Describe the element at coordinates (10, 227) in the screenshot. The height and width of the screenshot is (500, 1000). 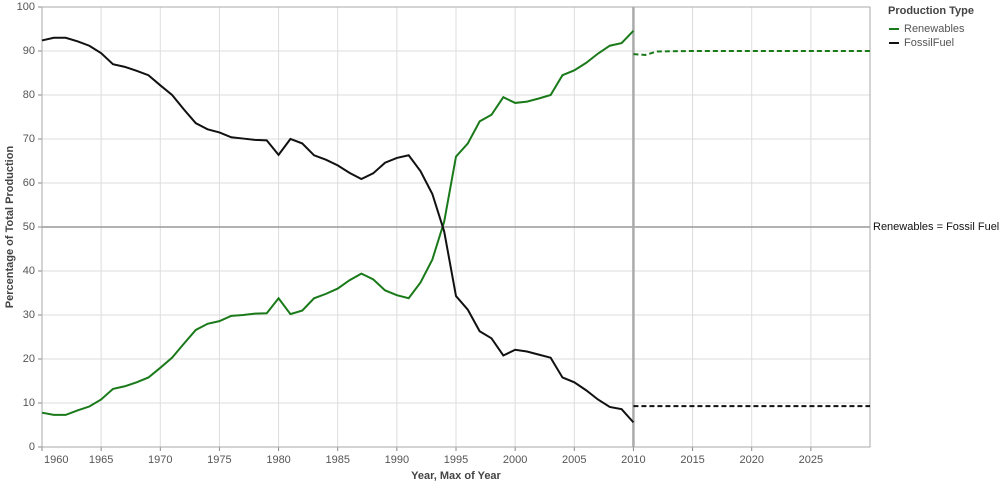
I see `y-axis-title: Percentage of Total Production` at that location.